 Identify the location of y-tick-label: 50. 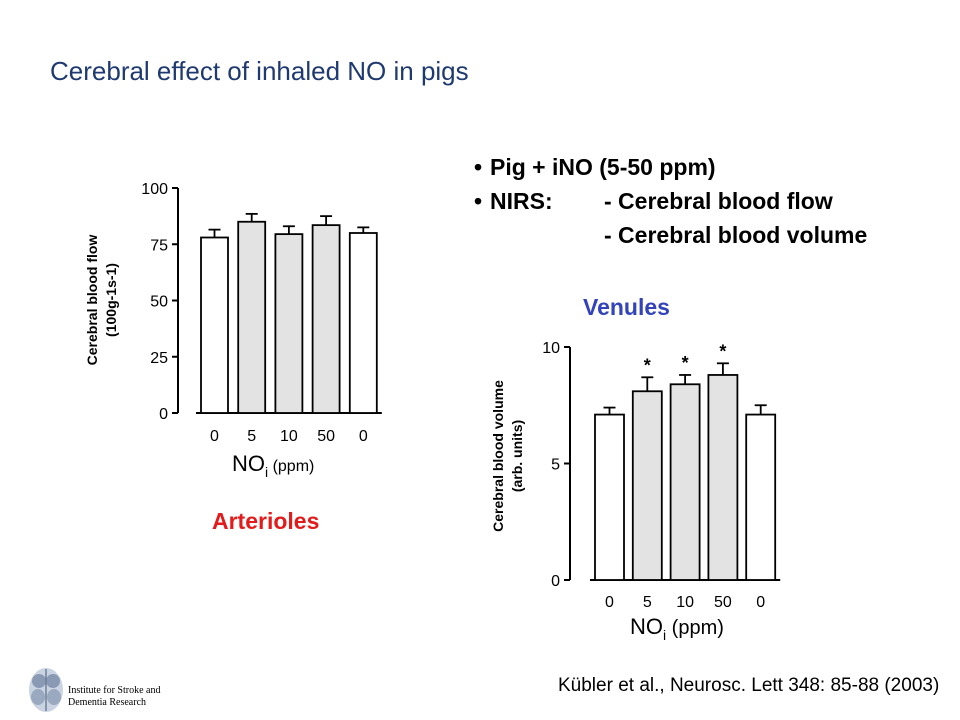
(159, 302).